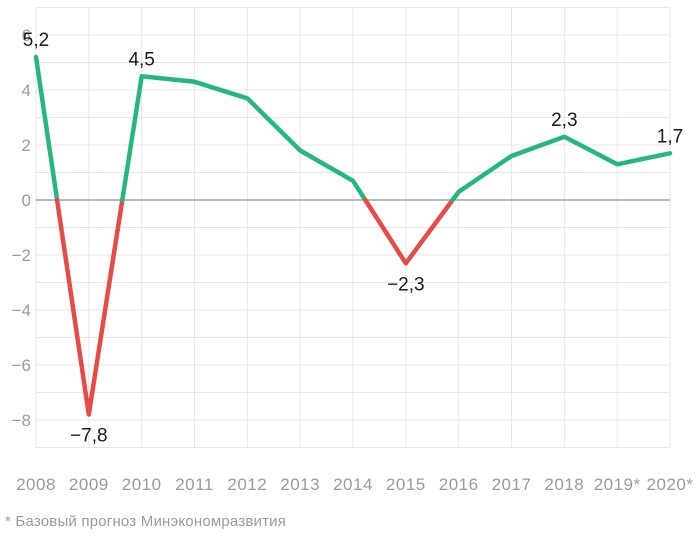 Image resolution: width=697 pixels, height=543 pixels. I want to click on y-tick-label: 4, so click(26, 90).